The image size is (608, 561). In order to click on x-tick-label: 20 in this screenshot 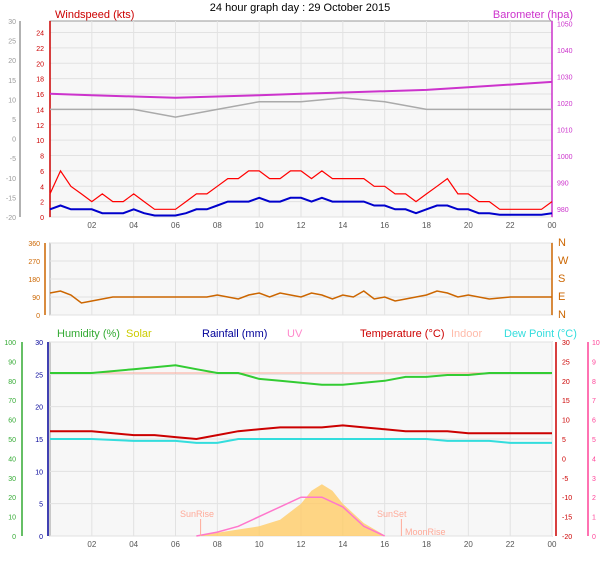, I will do `click(468, 225)`.